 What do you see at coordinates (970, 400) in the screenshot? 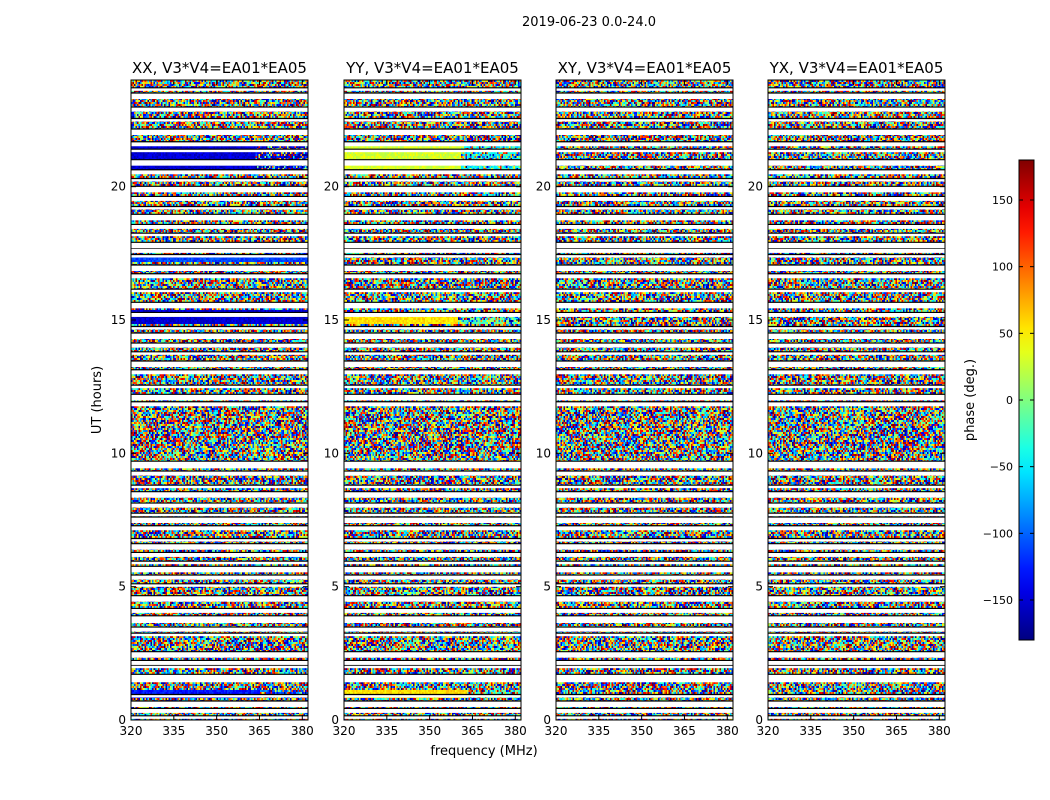
I see `colorbar-label: phase (deg.)` at bounding box center [970, 400].